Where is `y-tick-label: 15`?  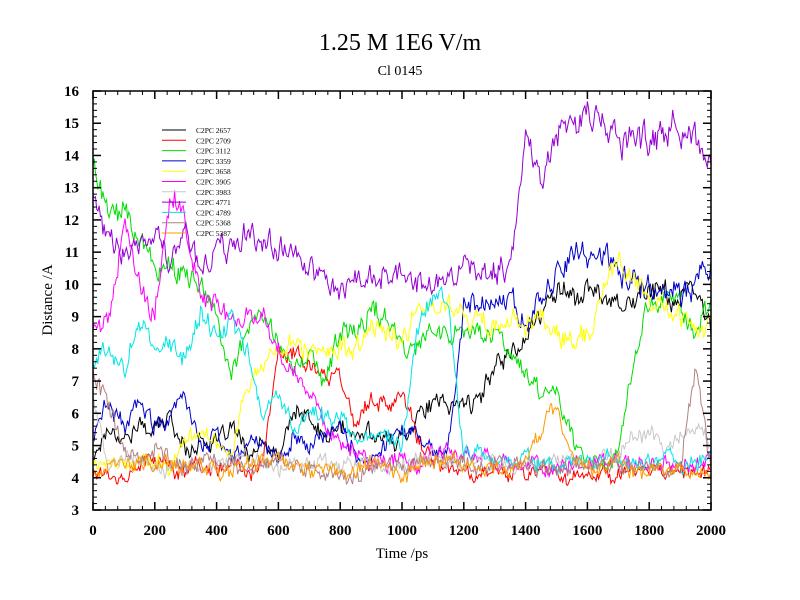 y-tick-label: 15 is located at coordinates (71, 124).